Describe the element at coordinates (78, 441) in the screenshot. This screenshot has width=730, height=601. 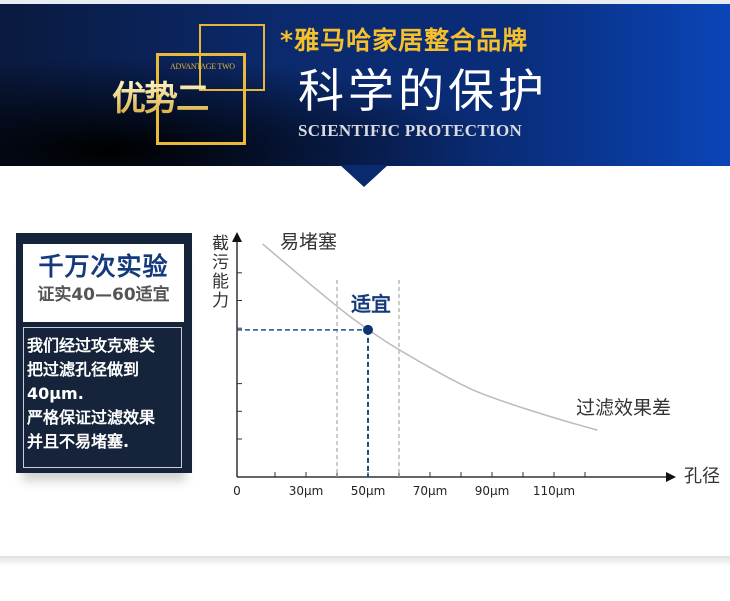
I see `card-line: 并且不易堵塞.` at that location.